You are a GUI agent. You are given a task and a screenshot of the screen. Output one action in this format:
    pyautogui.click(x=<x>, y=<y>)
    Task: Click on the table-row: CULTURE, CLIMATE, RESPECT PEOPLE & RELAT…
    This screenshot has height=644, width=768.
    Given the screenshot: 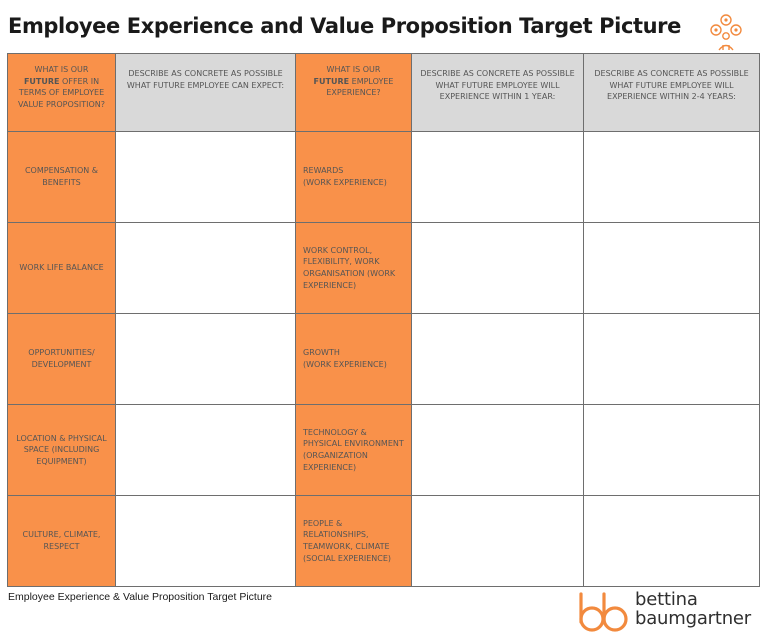 What is the action you would take?
    pyautogui.click(x=383, y=541)
    